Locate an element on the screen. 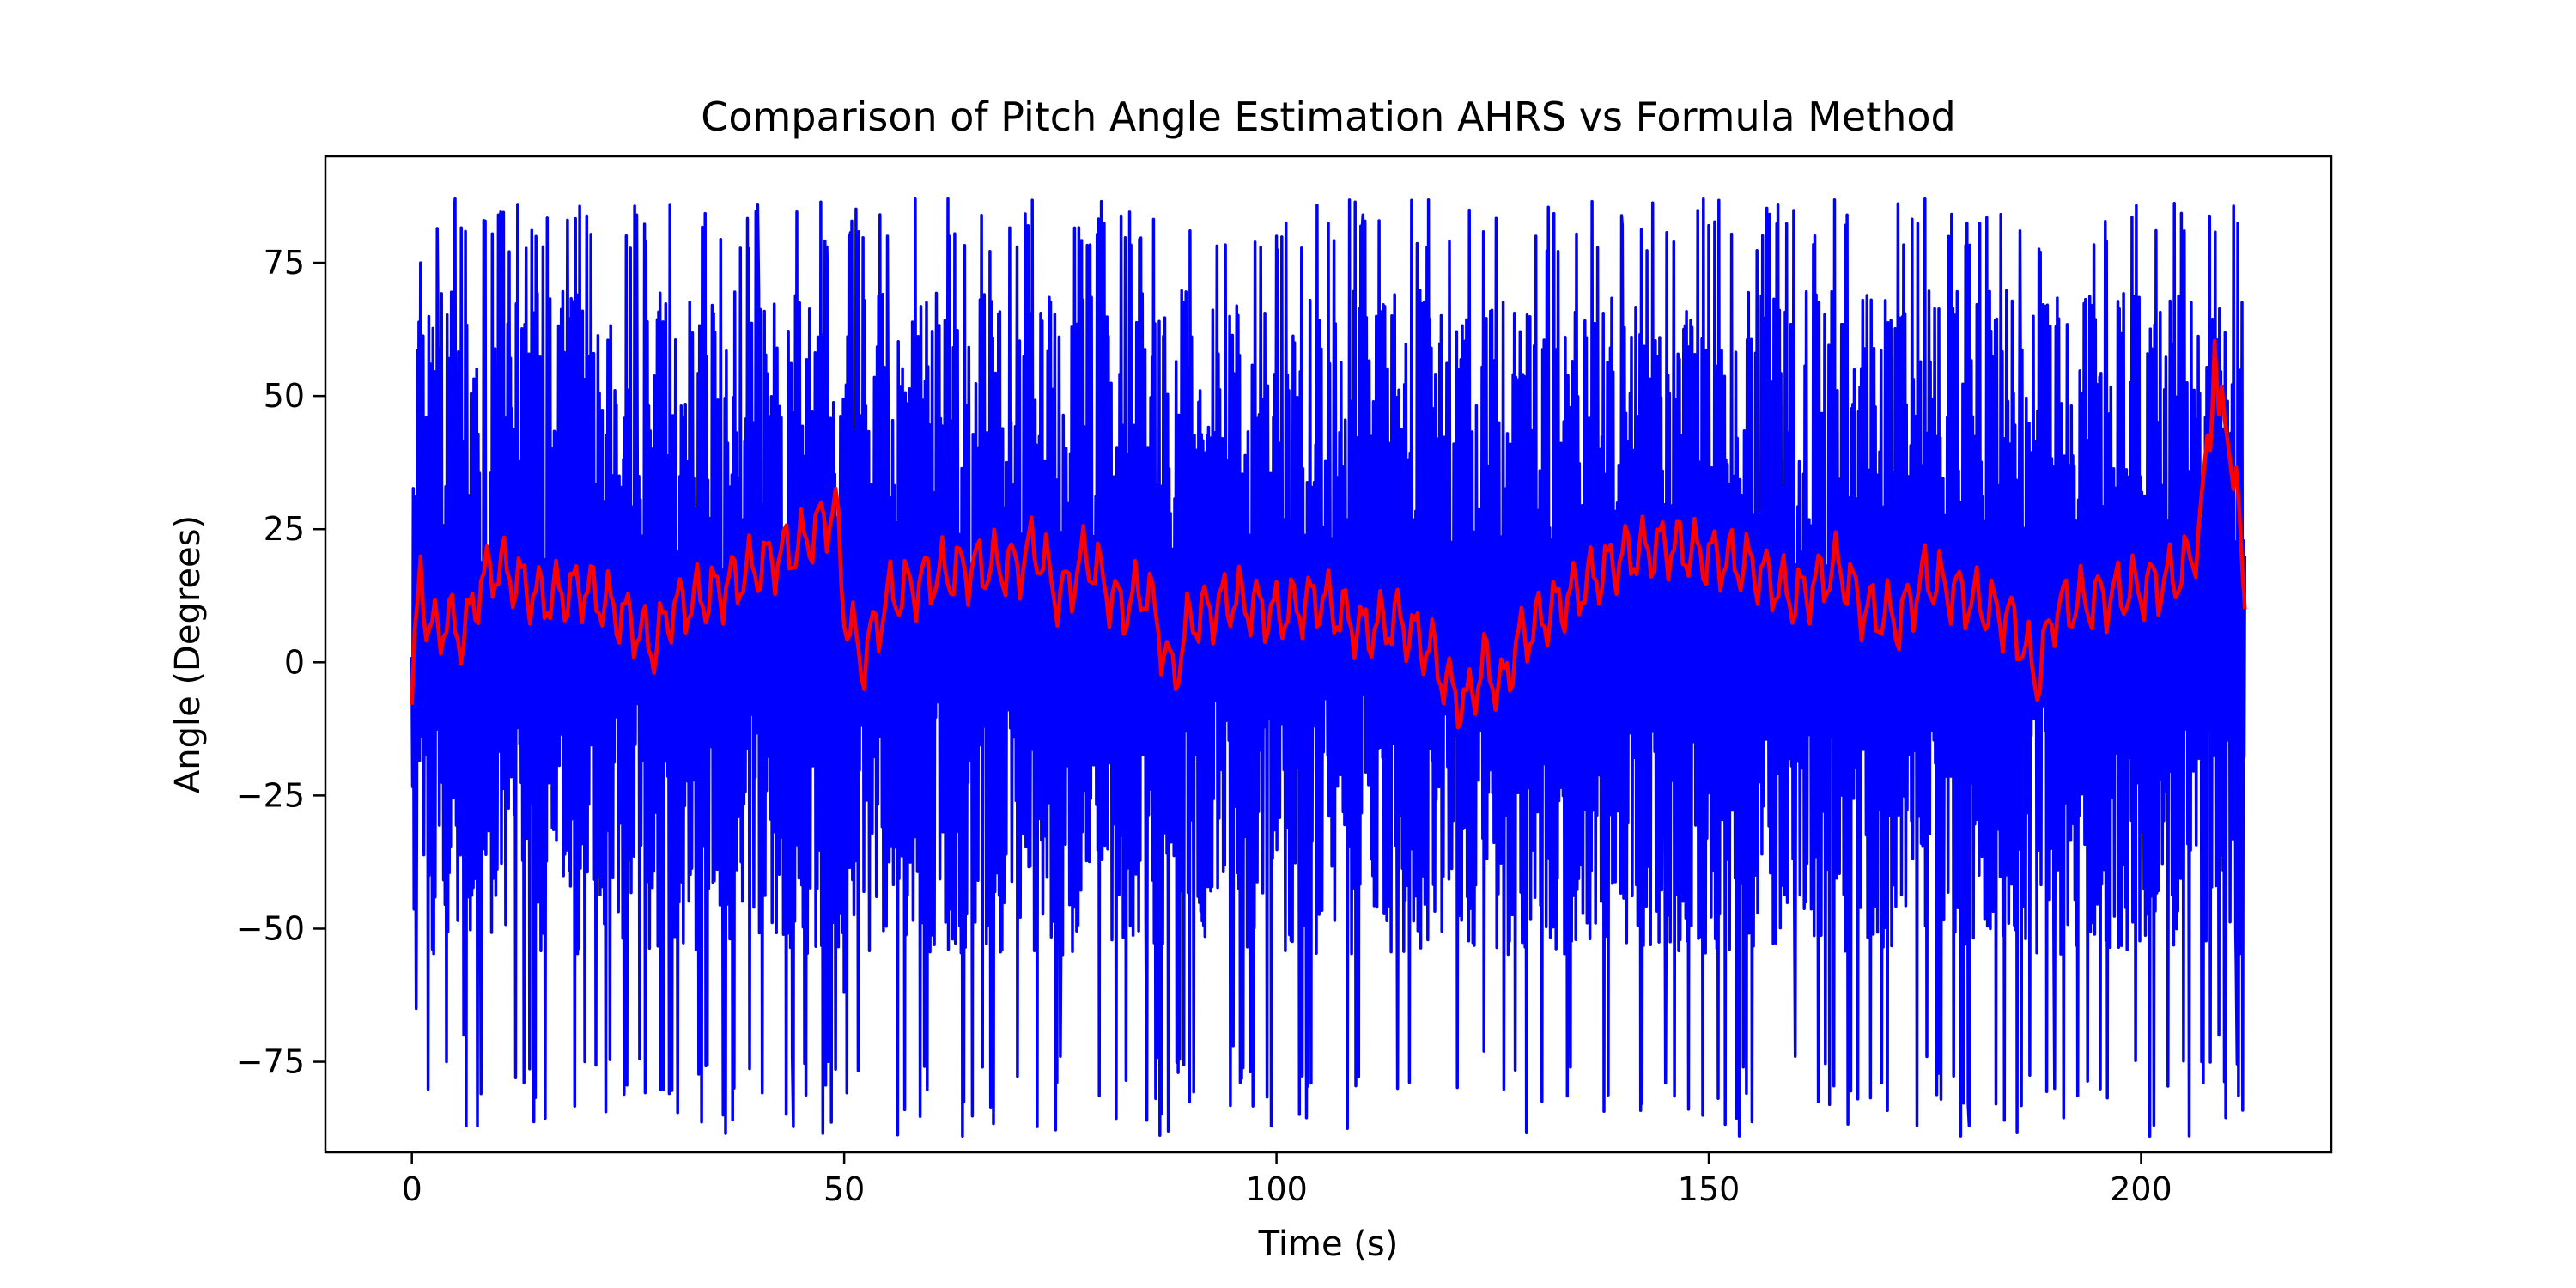 The image size is (2576, 1288). x-tick-label: 100 is located at coordinates (1276, 1189).